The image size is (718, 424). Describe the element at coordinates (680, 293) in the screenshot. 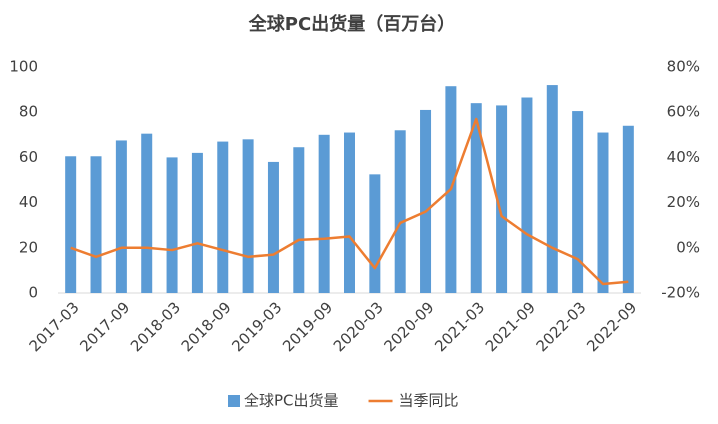

I see `y2-tick-label: -20%` at that location.